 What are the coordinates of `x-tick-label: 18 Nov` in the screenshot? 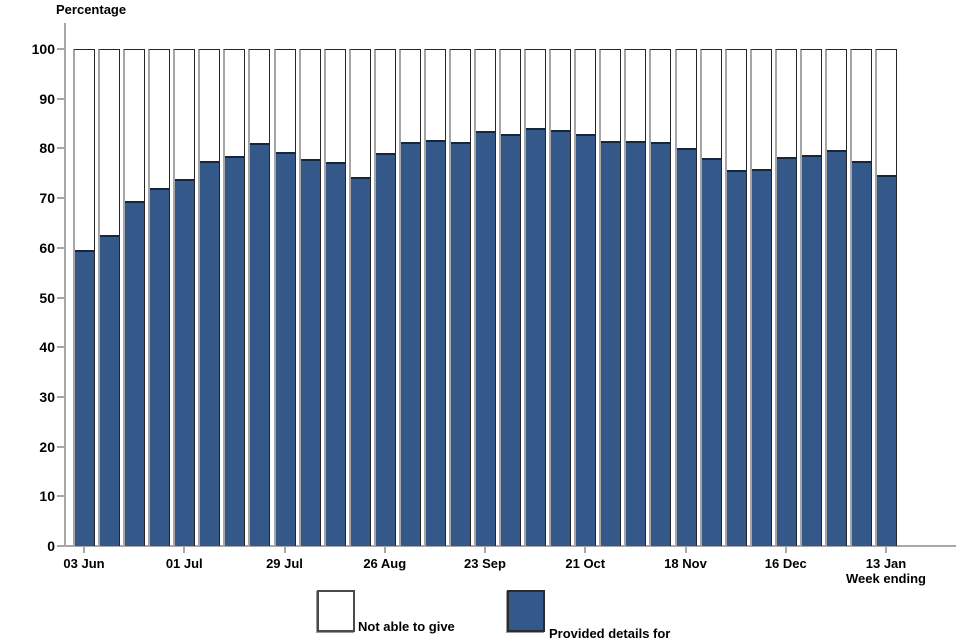 It's located at (685, 563).